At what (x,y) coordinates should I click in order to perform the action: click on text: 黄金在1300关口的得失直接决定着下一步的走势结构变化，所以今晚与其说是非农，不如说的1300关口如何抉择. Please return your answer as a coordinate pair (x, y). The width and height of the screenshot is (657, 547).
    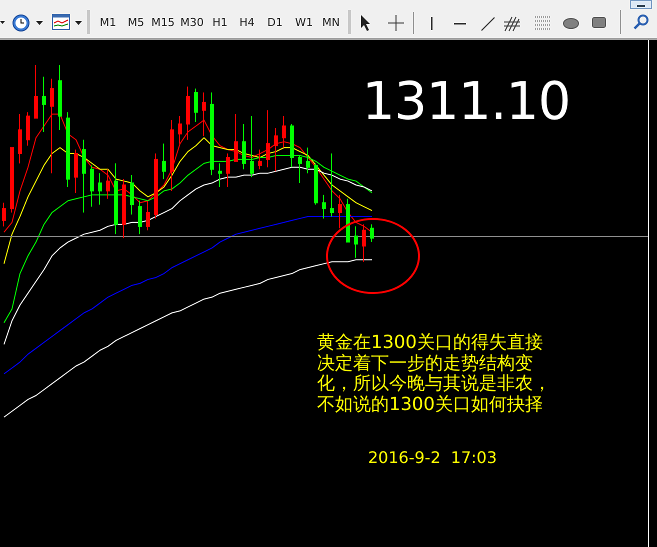
    Looking at the image, I should click on (434, 373).